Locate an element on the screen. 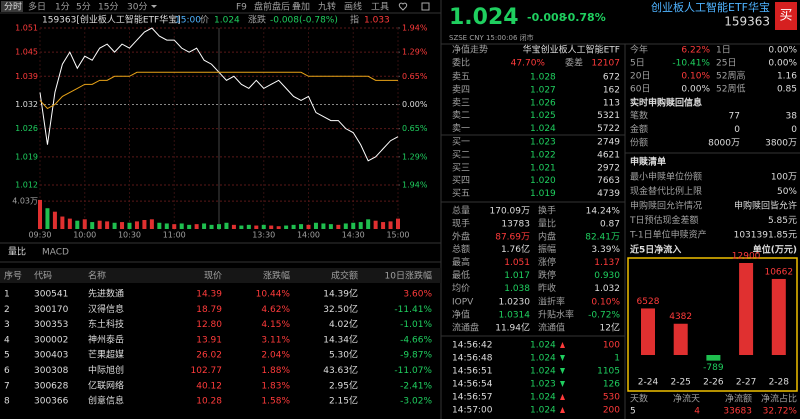  buy-button is located at coordinates (786, 16).